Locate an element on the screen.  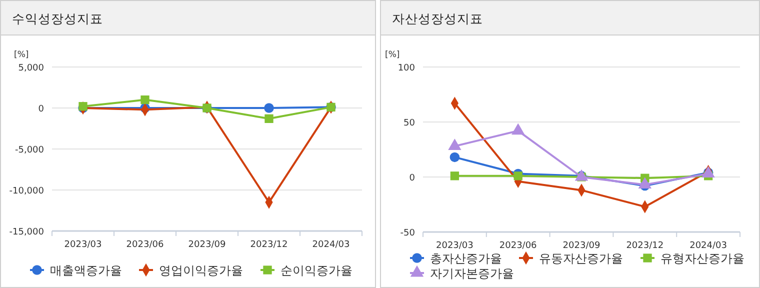
legend-label: 유동자산증가율 is located at coordinates (581, 259).